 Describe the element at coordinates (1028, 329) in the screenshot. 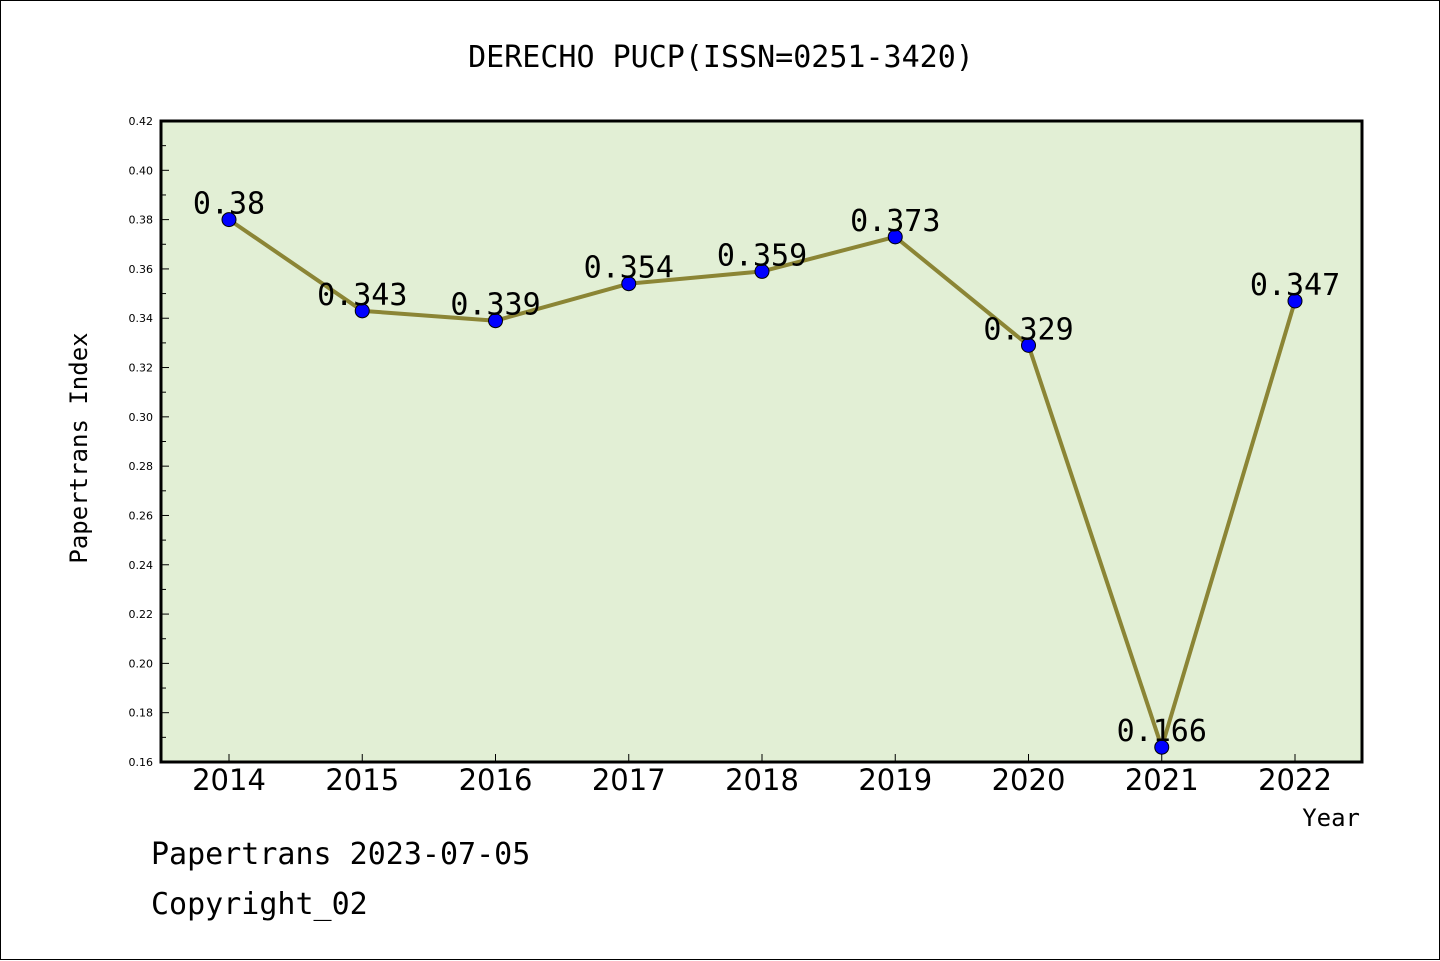

I see `data-label: 0.329` at that location.